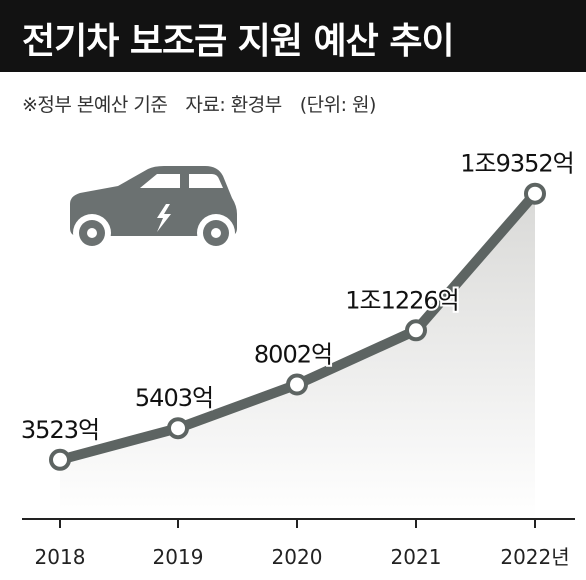  Describe the element at coordinates (338, 105) in the screenshot. I see `unit-note: (단위: 원)` at that location.